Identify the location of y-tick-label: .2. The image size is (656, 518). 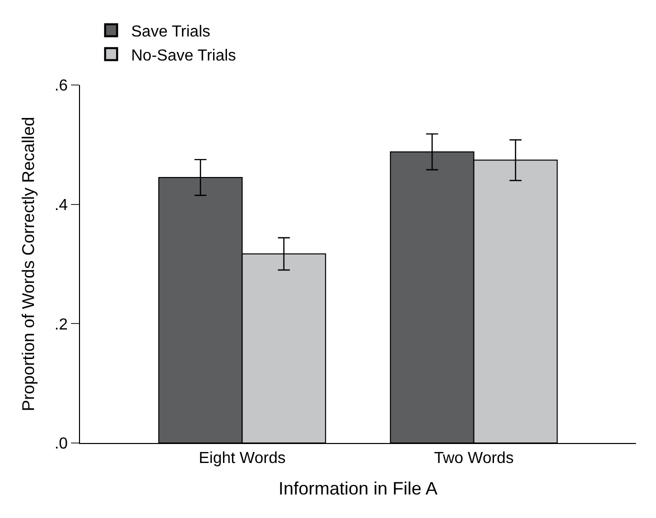
(61, 325).